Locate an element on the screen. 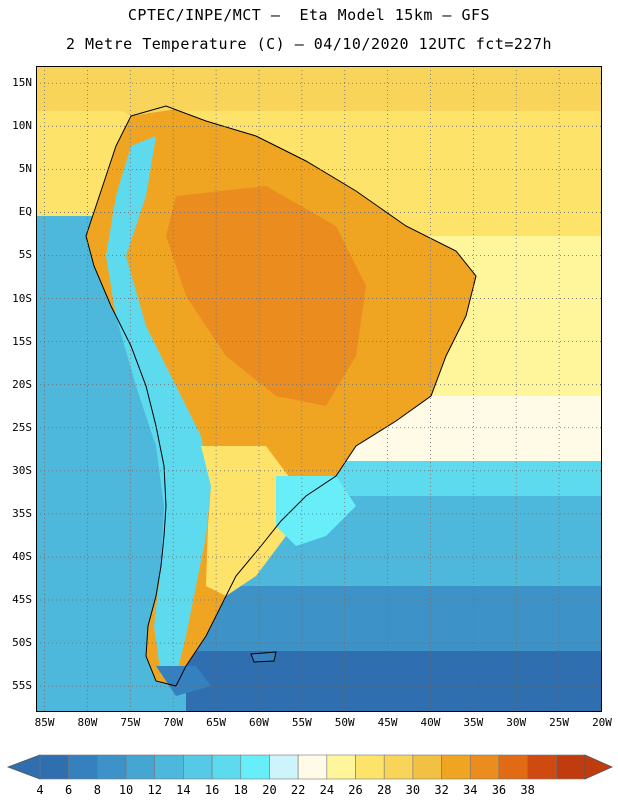 Image resolution: width=618 pixels, height=800 pixels. lat-tick-label: 20S is located at coordinates (22, 384).